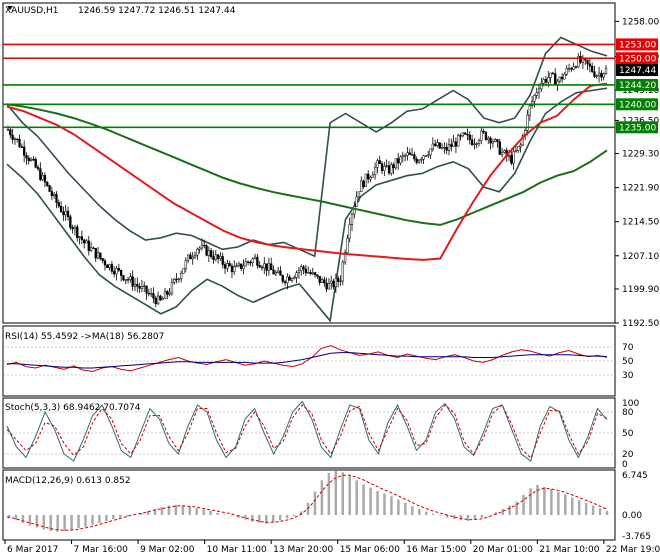  What do you see at coordinates (628, 455) in the screenshot?
I see `stoch-ytick-label: 20` at bounding box center [628, 455].